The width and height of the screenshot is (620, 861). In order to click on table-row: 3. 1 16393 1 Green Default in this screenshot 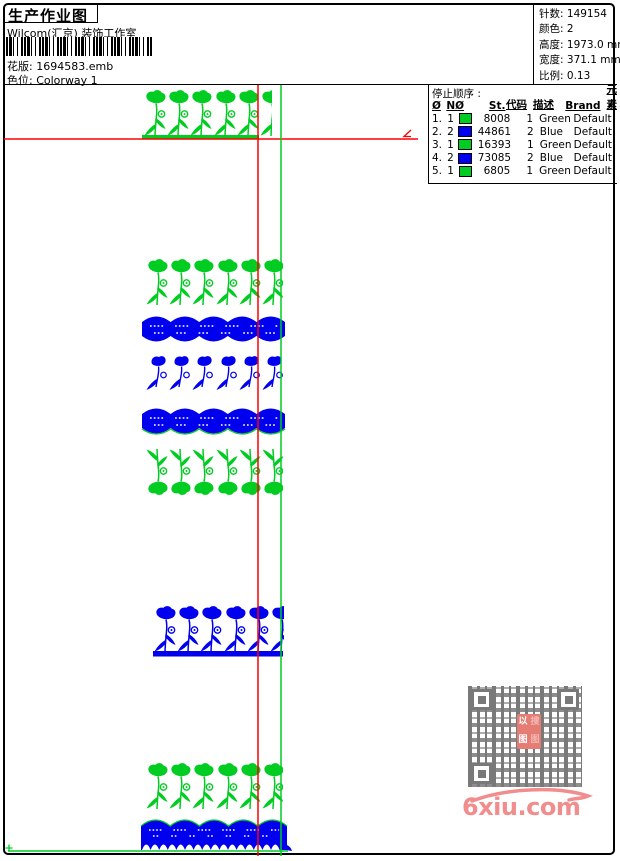, I will do `click(522, 144)`.